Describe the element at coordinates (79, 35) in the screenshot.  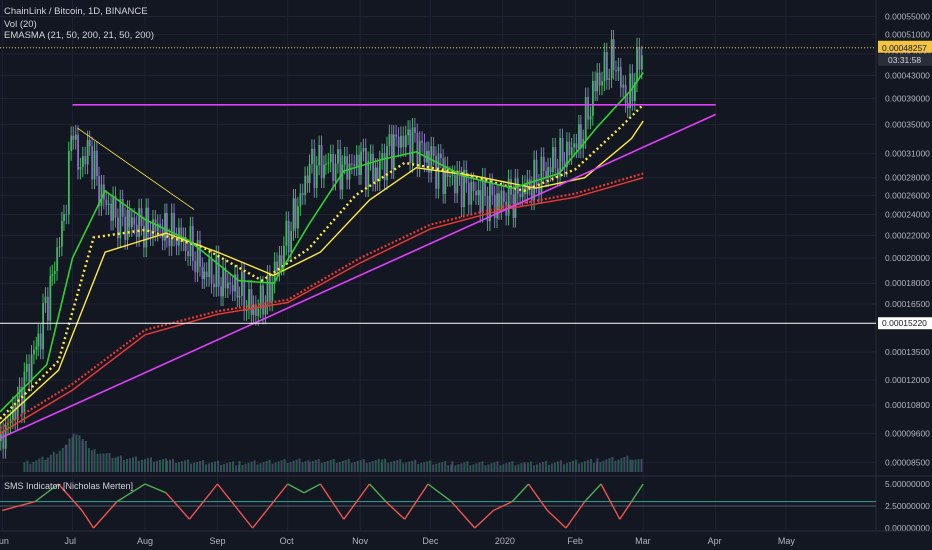
I see `ema-legend: EMASMA (21, 50, 200, 21, 50, 200)` at that location.